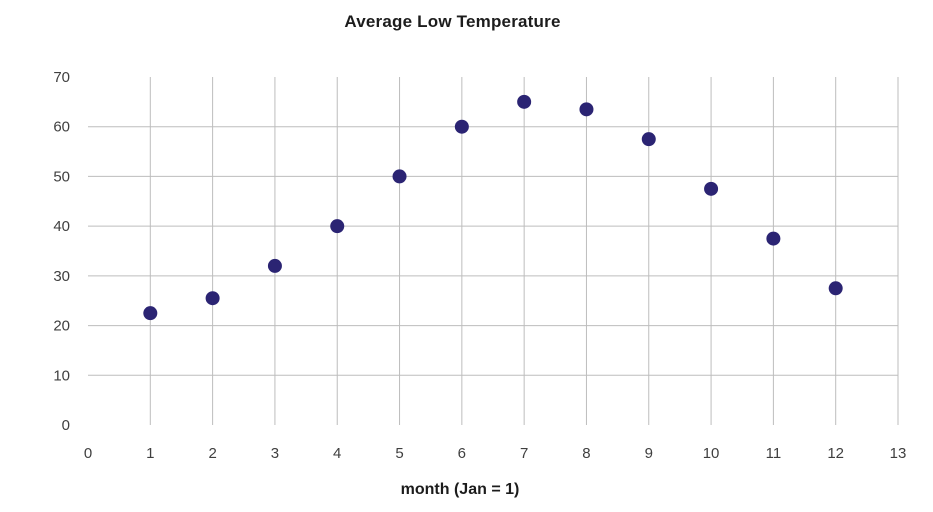  What do you see at coordinates (337, 453) in the screenshot?
I see `x-tick-label: 4` at bounding box center [337, 453].